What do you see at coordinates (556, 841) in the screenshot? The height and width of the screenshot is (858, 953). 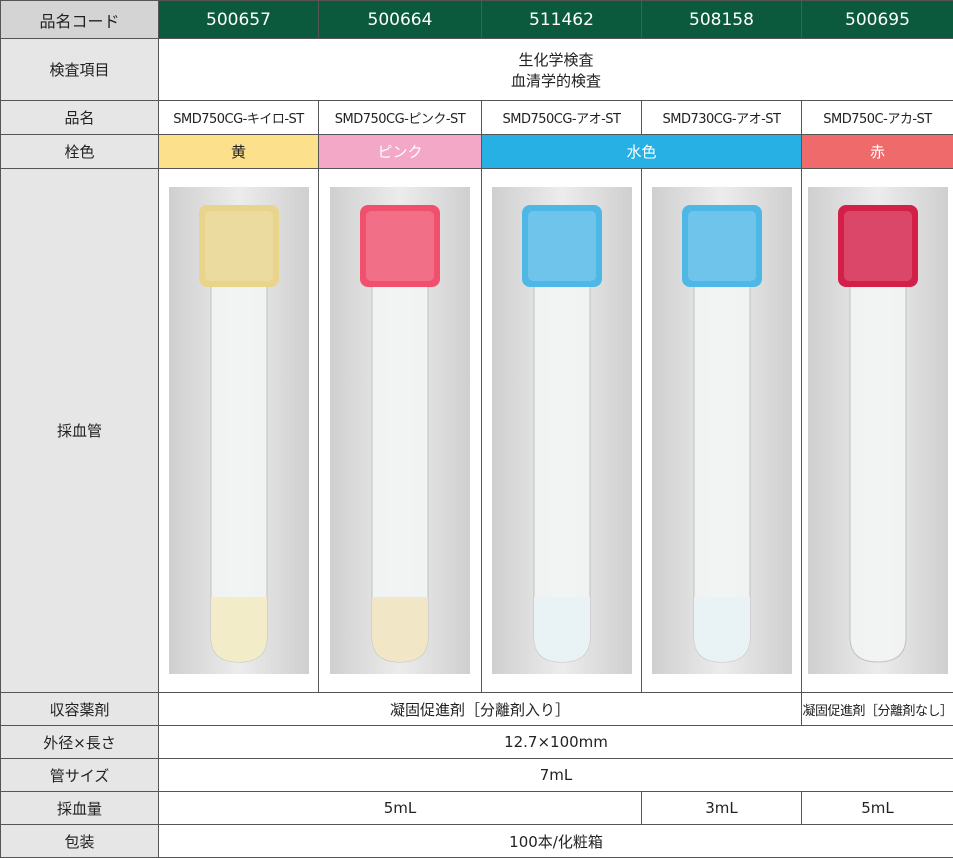 I see `cell: 100本/化粧箱` at bounding box center [556, 841].